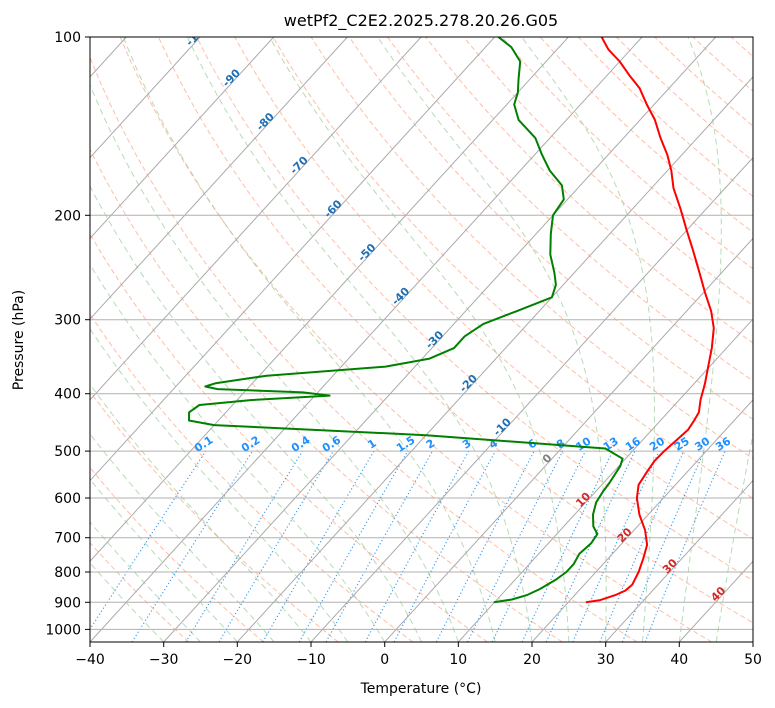 The image size is (775, 708). Describe the element at coordinates (421, 689) in the screenshot. I see `x-axis-label: Temperature (°C)` at that location.